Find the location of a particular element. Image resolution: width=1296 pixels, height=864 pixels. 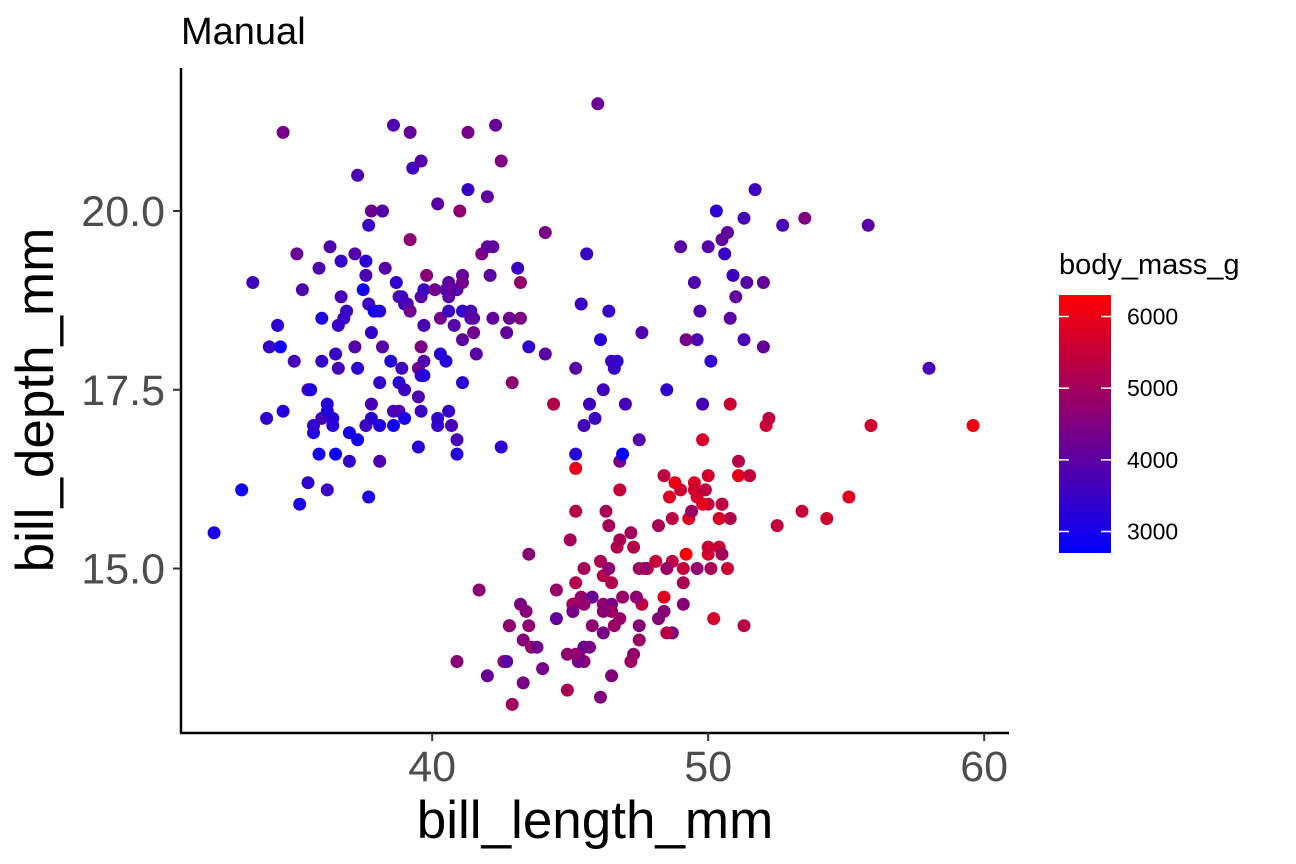

x-tick-label: 50 is located at coordinates (708, 767).